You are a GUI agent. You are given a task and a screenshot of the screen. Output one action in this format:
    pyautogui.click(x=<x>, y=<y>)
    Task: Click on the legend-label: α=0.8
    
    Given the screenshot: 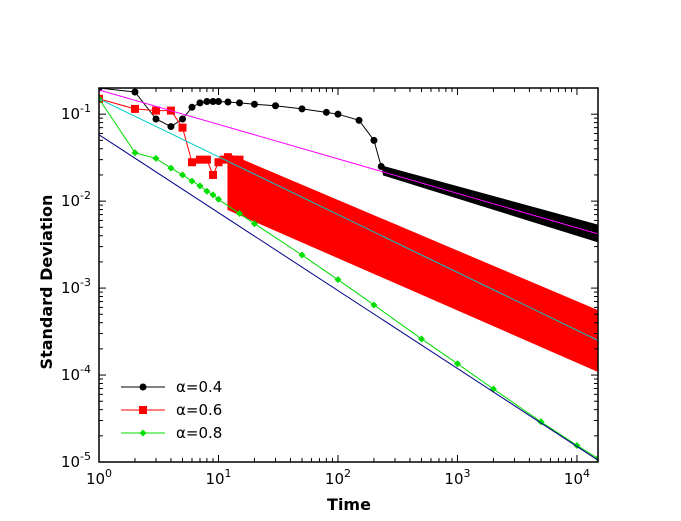 What is the action you would take?
    pyautogui.click(x=199, y=433)
    